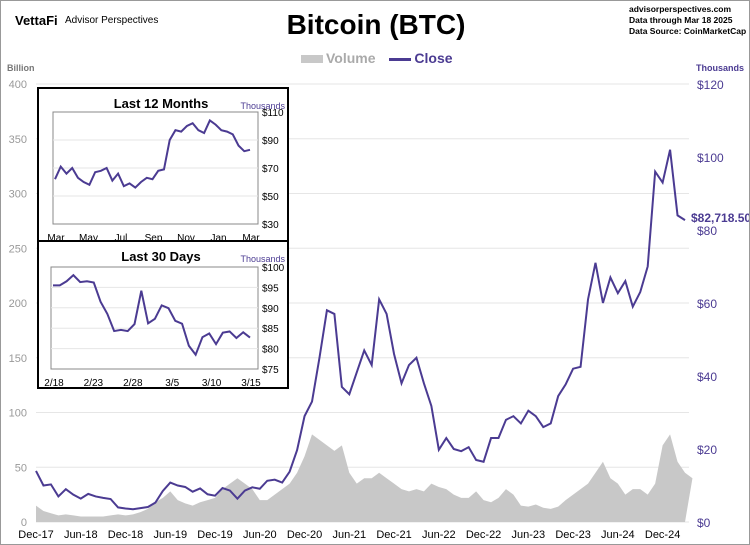  What do you see at coordinates (312, 59) in the screenshot?
I see `volume-swatch-icon` at bounding box center [312, 59].